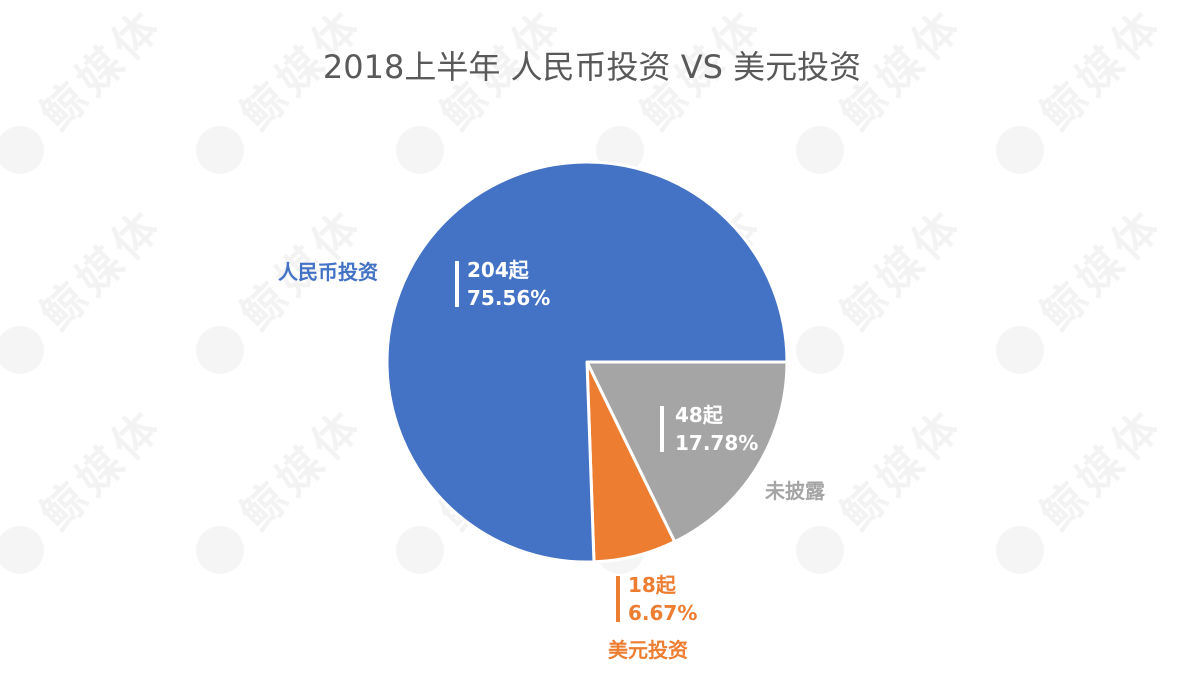 The width and height of the screenshot is (1200, 700). What do you see at coordinates (652, 585) in the screenshot?
I see `count-label-usd: 18起` at bounding box center [652, 585].